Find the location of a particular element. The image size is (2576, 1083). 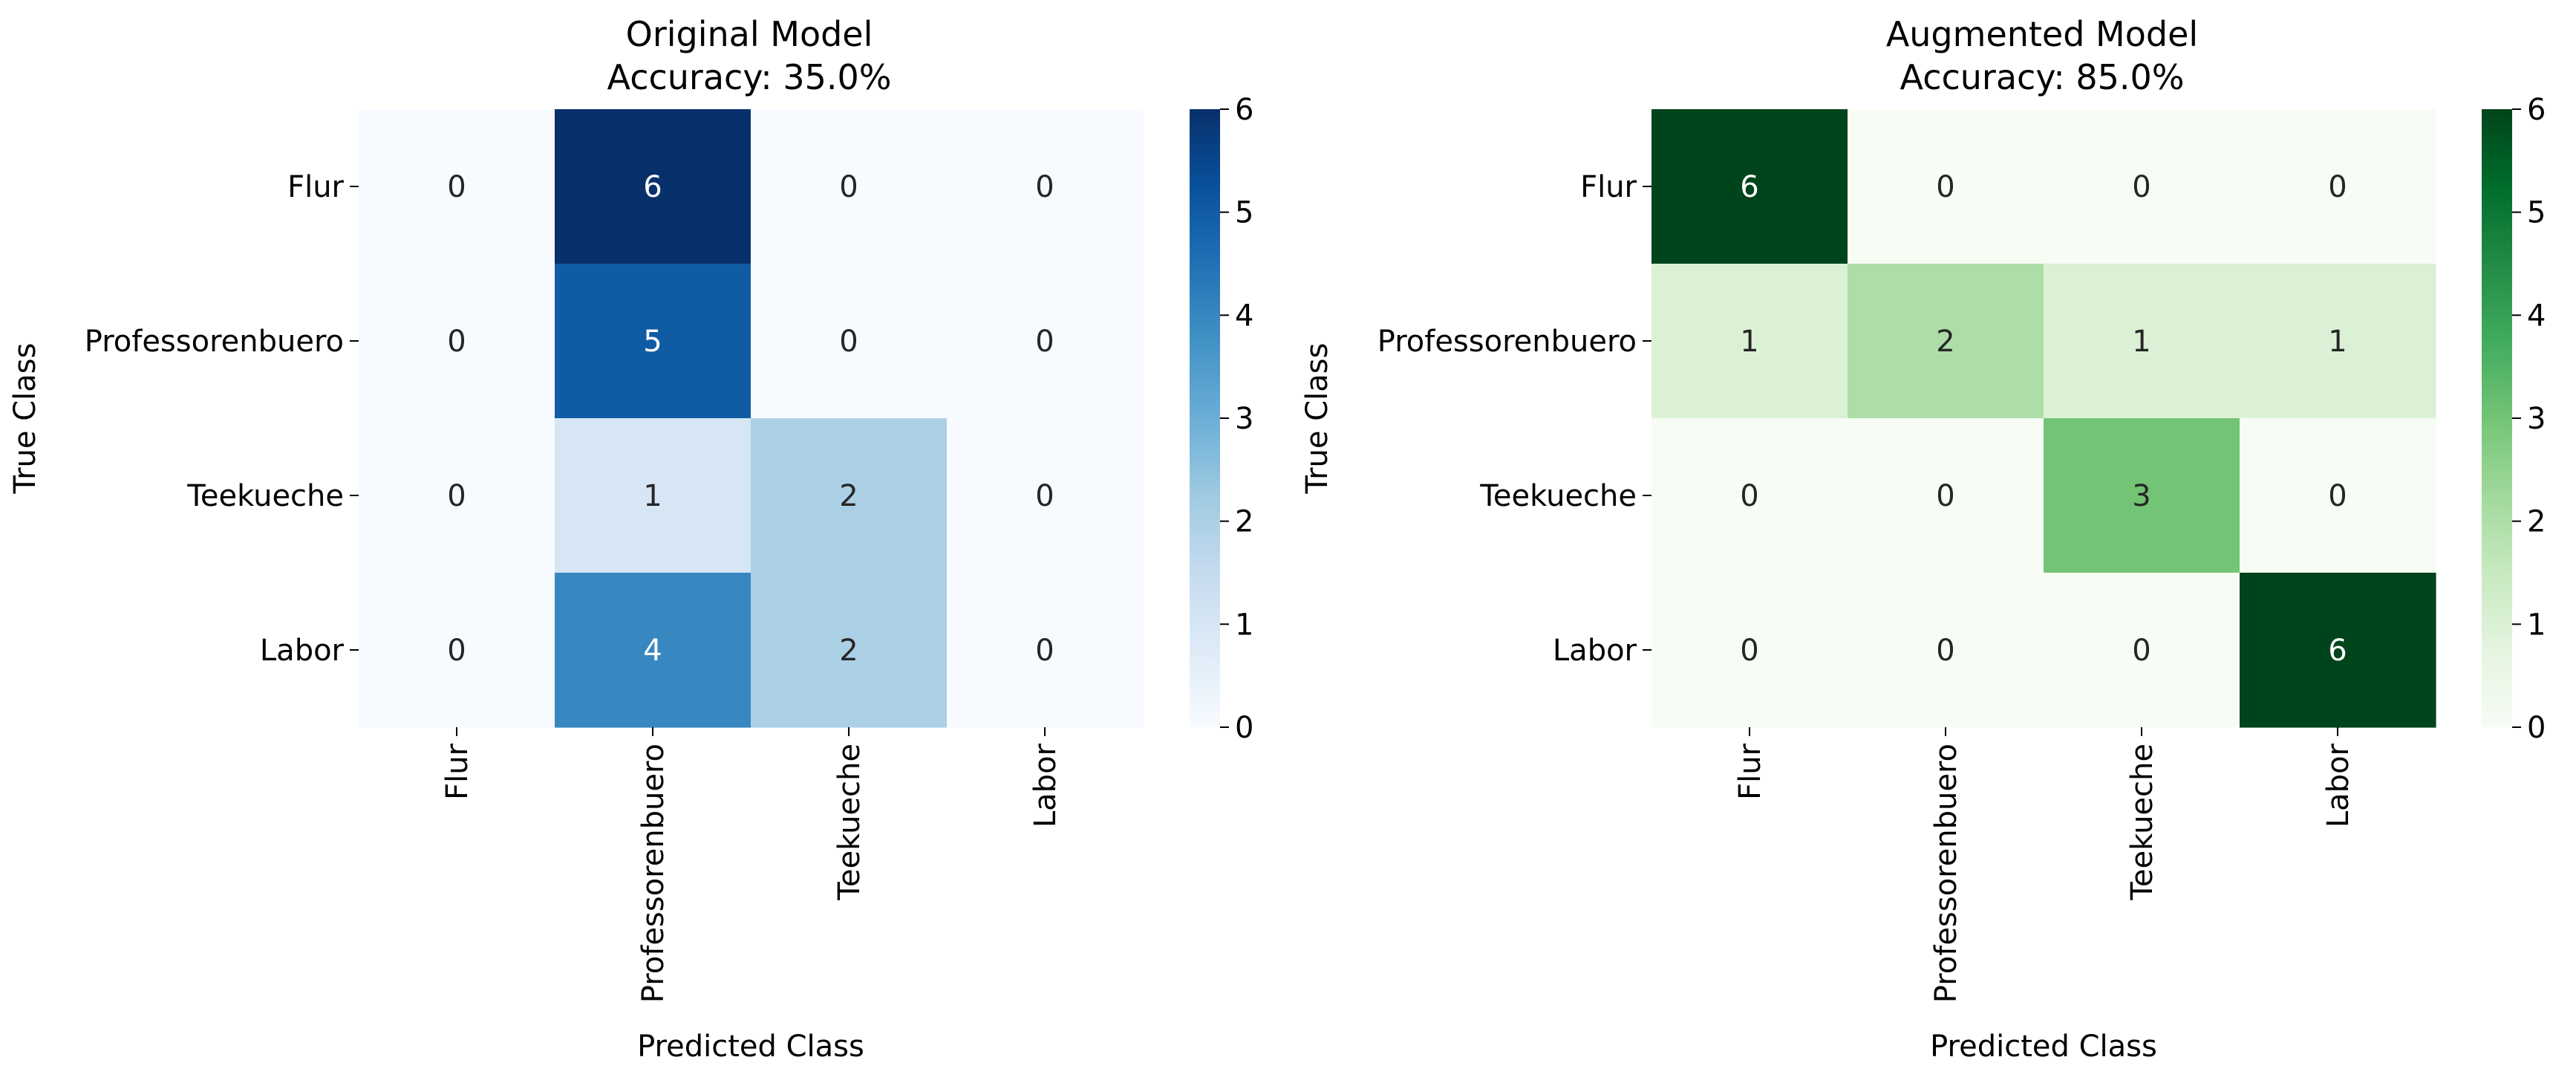

cell-value-label: 4 is located at coordinates (652, 651).